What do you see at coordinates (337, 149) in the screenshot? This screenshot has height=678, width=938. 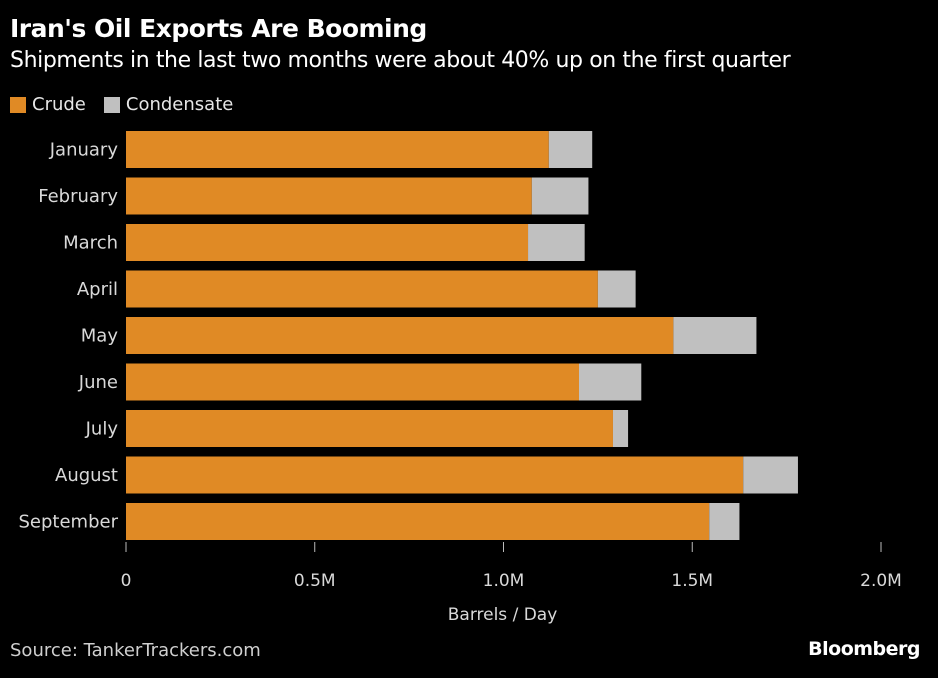 I see `bar-crude-january` at bounding box center [337, 149].